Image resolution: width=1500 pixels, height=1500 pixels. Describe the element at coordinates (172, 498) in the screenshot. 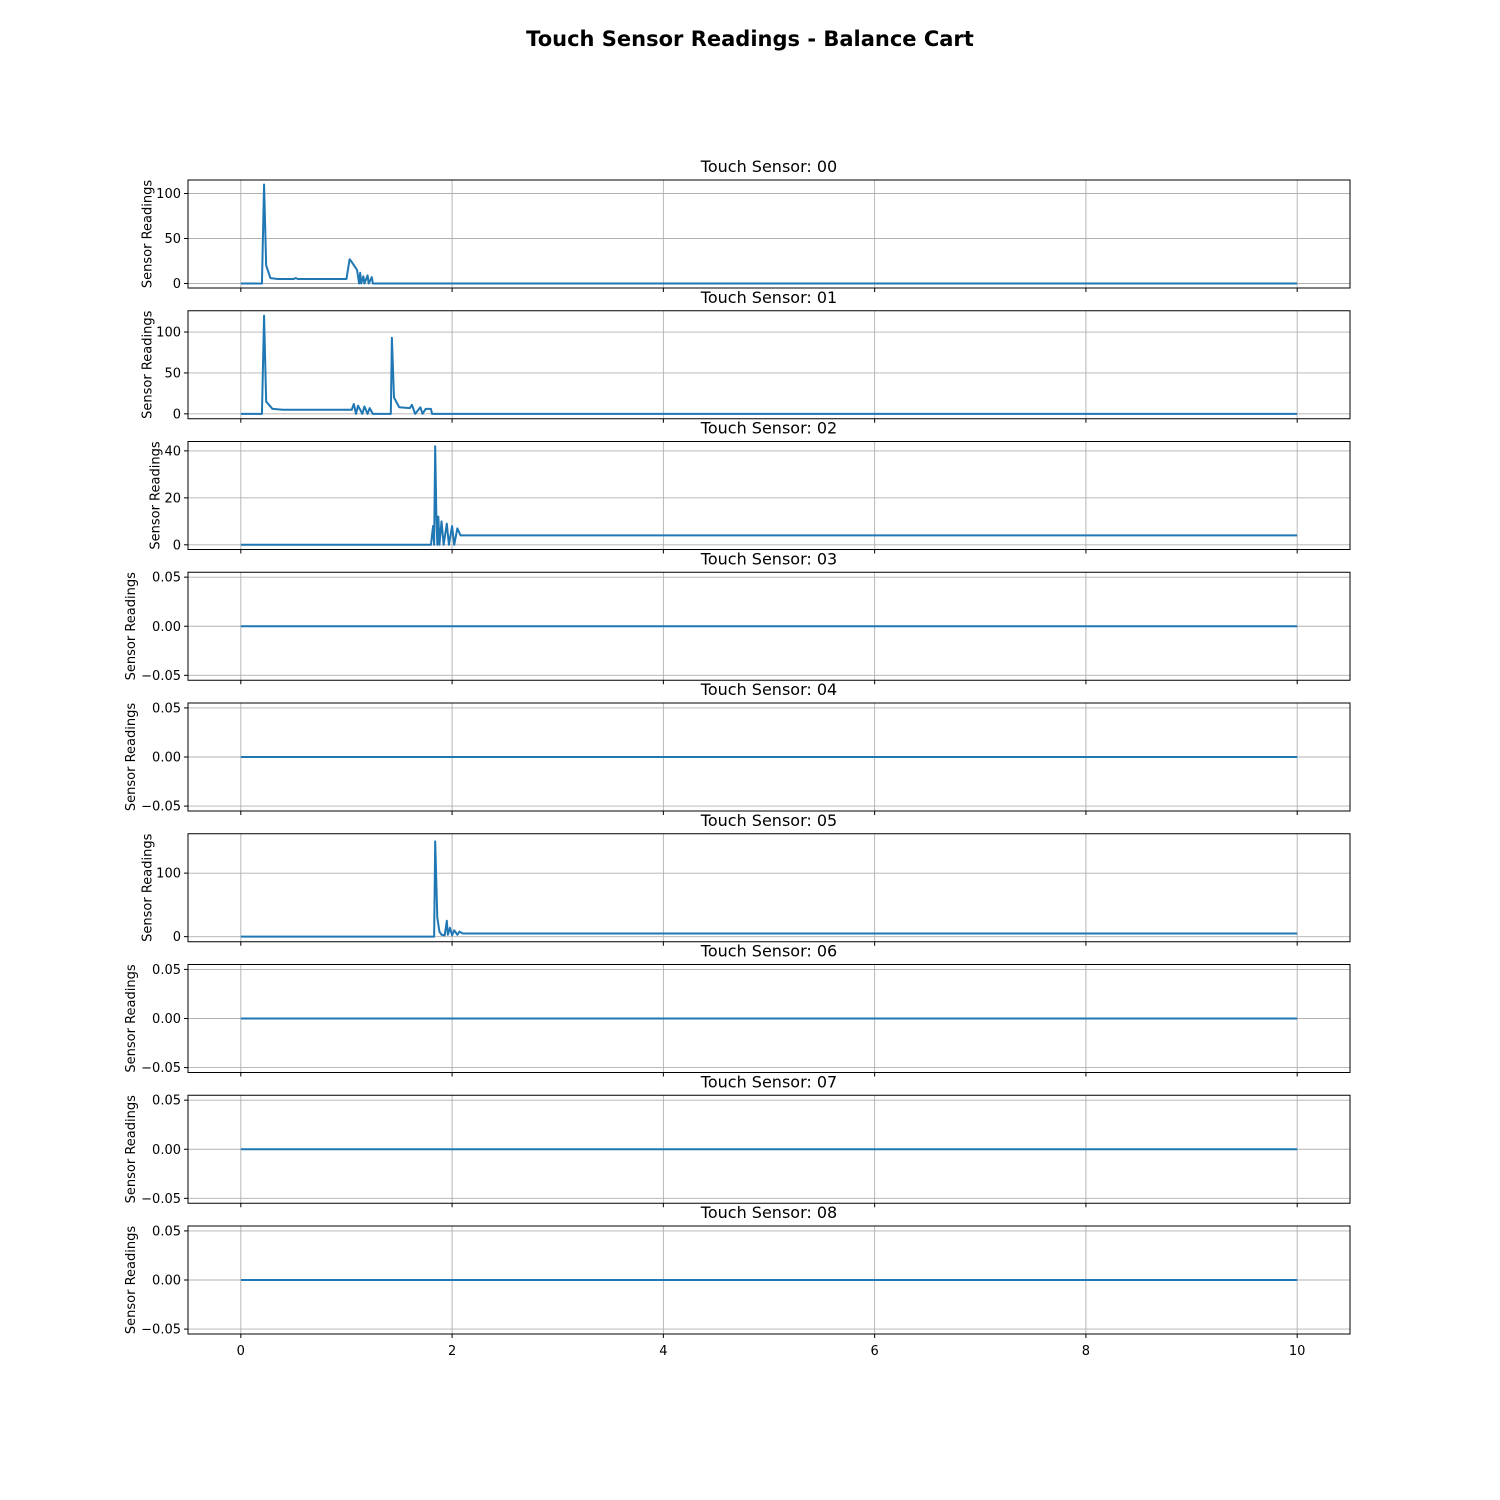

I see `y-tick-label: 20` at that location.